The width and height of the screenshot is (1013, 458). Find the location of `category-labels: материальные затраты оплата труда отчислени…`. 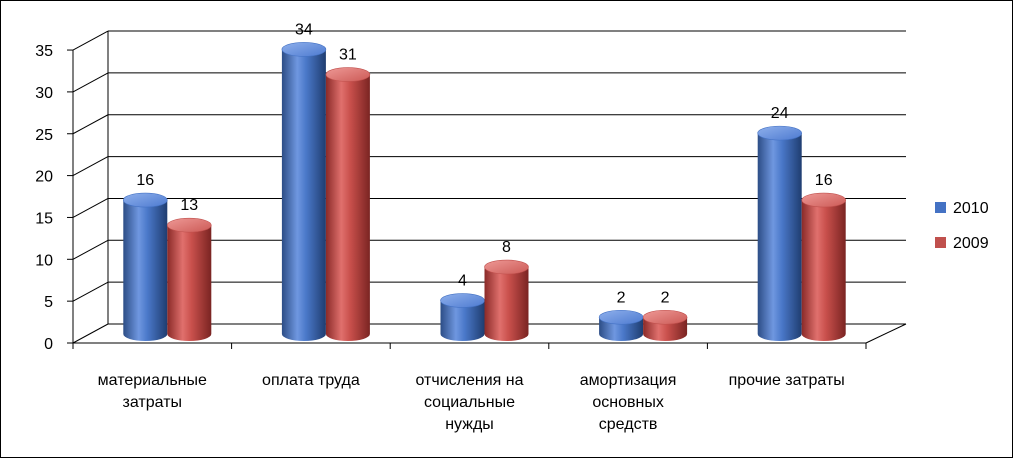

category-labels: материальные затраты оплата труда отчислени… is located at coordinates (471, 402).